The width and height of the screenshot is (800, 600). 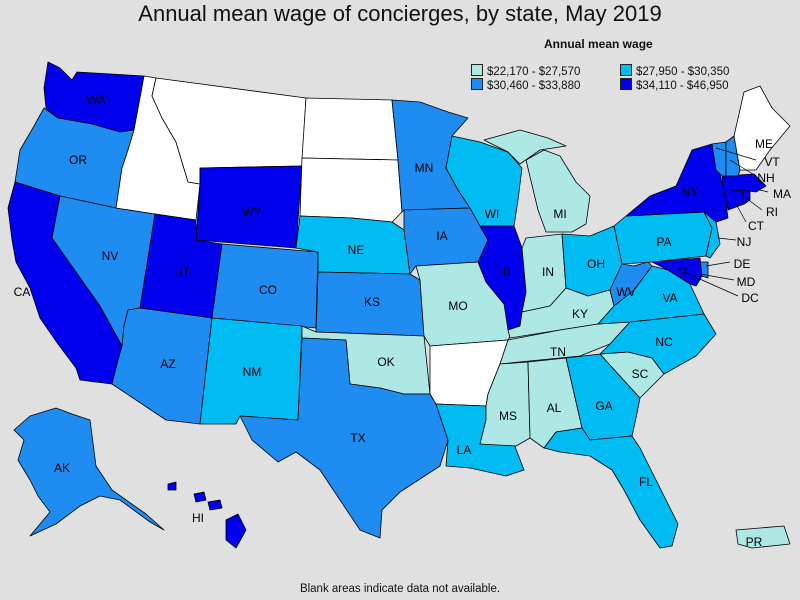 What do you see at coordinates (664, 342) in the screenshot?
I see `label-nc: NC` at bounding box center [664, 342].